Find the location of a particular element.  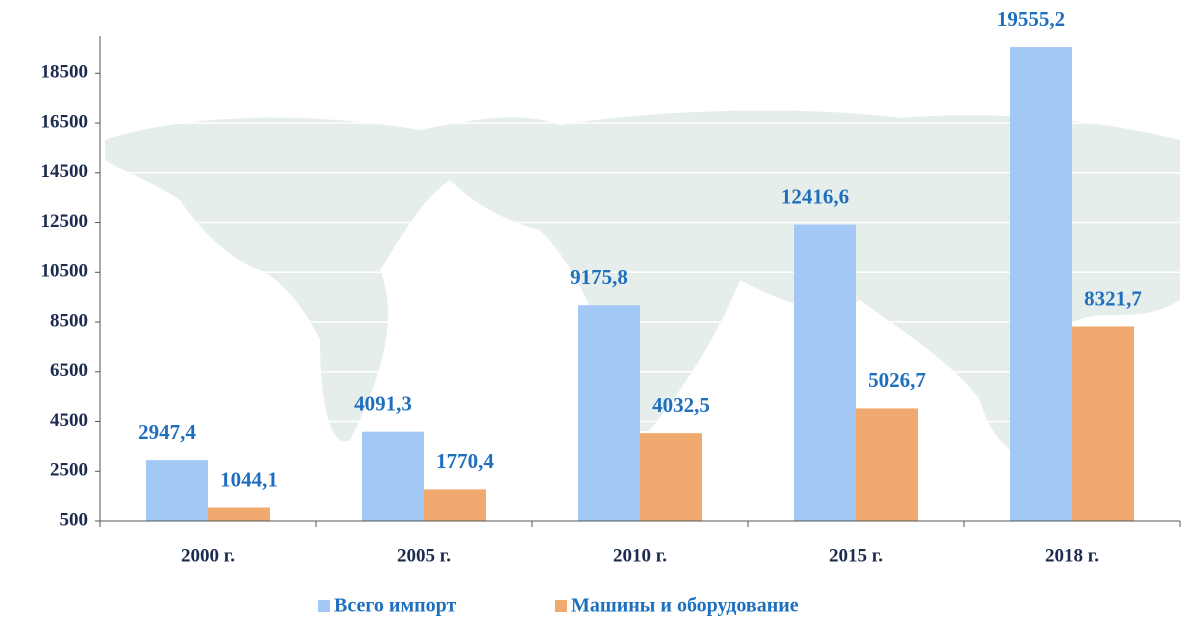

x-tick-label: 2018 г. is located at coordinates (1072, 555).